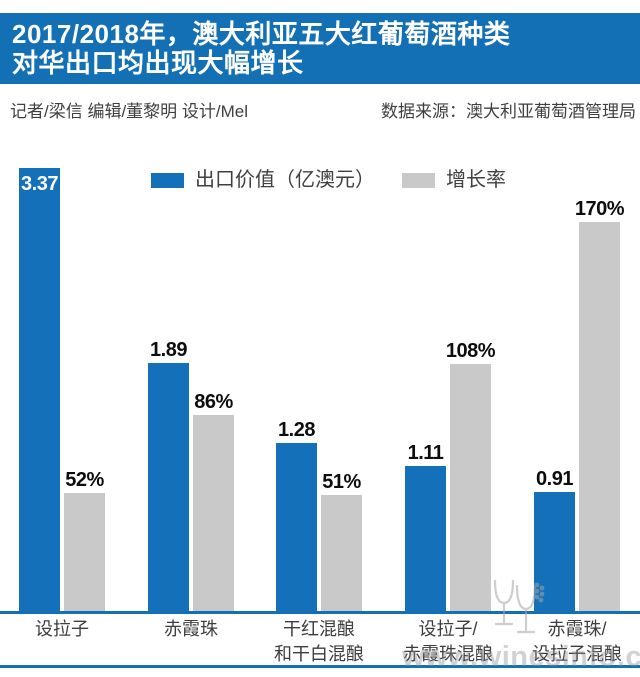 The image size is (640, 677). I want to click on watermark-text: www.winesinfo.com, so click(521, 657).